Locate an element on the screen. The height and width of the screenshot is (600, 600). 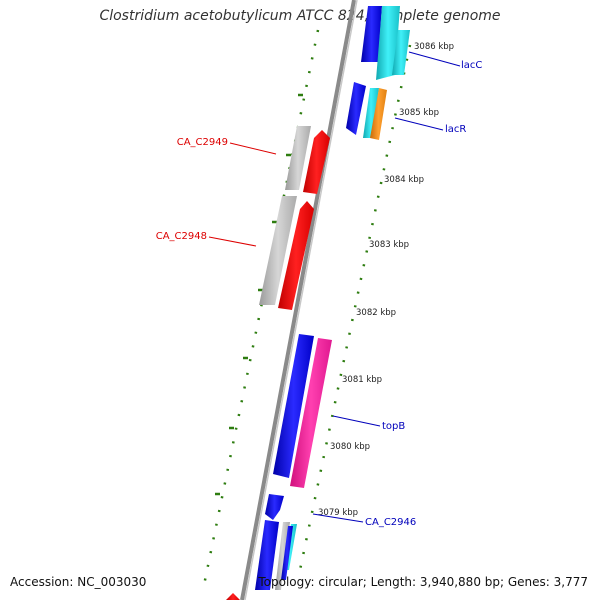
label-CA_C2946: CA_C2946 is located at coordinates (390, 522).